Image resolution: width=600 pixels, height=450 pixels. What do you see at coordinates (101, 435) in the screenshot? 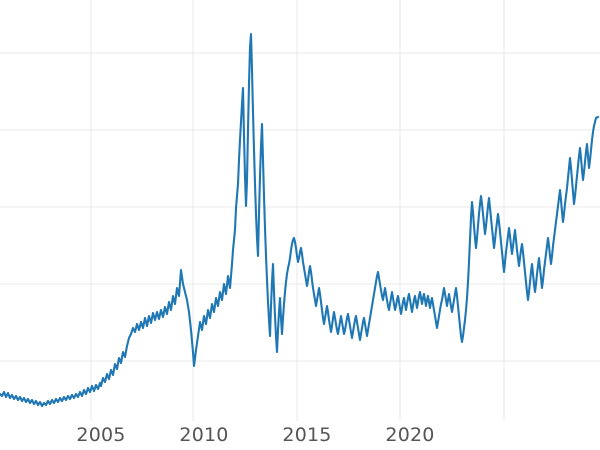
I see `x-tick-label-2005: 2005` at bounding box center [101, 435].